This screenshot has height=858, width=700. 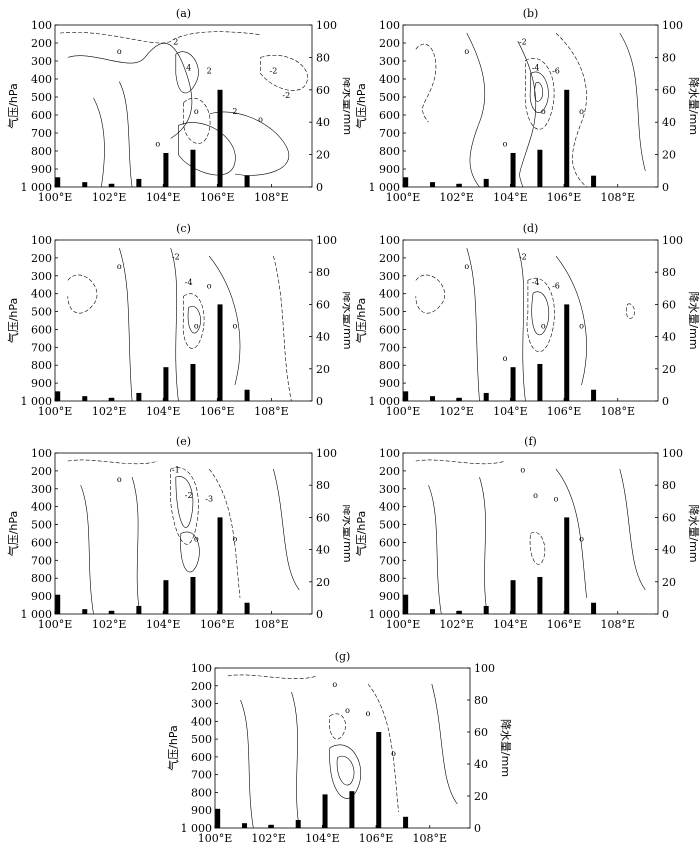 I want to click on x-tick-label: 108°E, so click(x=271, y=197).